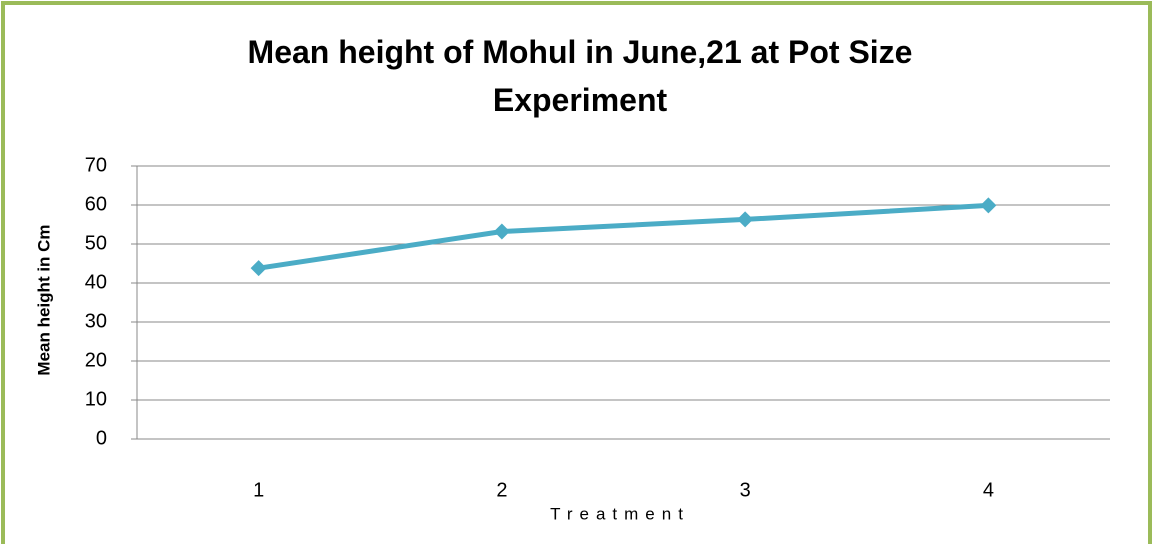  Describe the element at coordinates (745, 490) in the screenshot. I see `x-tick-label: 3` at that location.